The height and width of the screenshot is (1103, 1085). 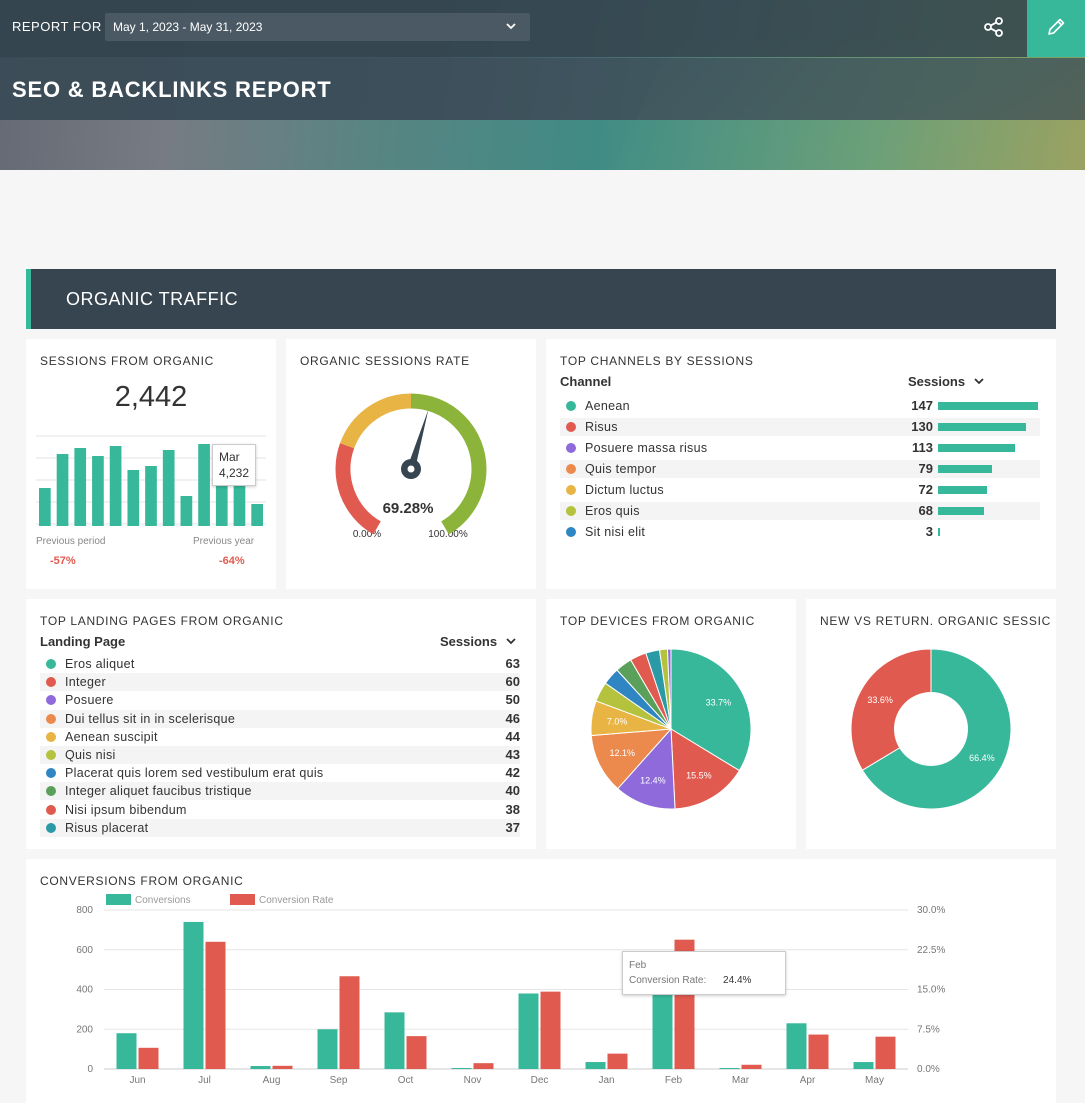 What do you see at coordinates (317, 27) in the screenshot?
I see `date-range-select: May 1, 2023 - May 31, 2023` at bounding box center [317, 27].